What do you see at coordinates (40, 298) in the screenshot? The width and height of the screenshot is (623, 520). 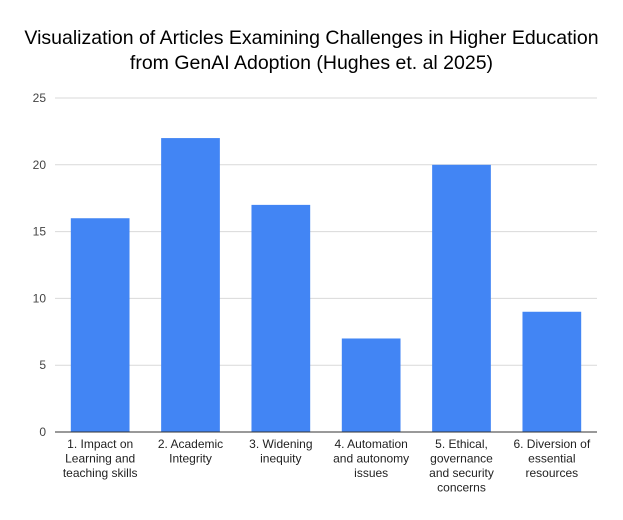 I see `y-tick-label: 10` at bounding box center [40, 298].